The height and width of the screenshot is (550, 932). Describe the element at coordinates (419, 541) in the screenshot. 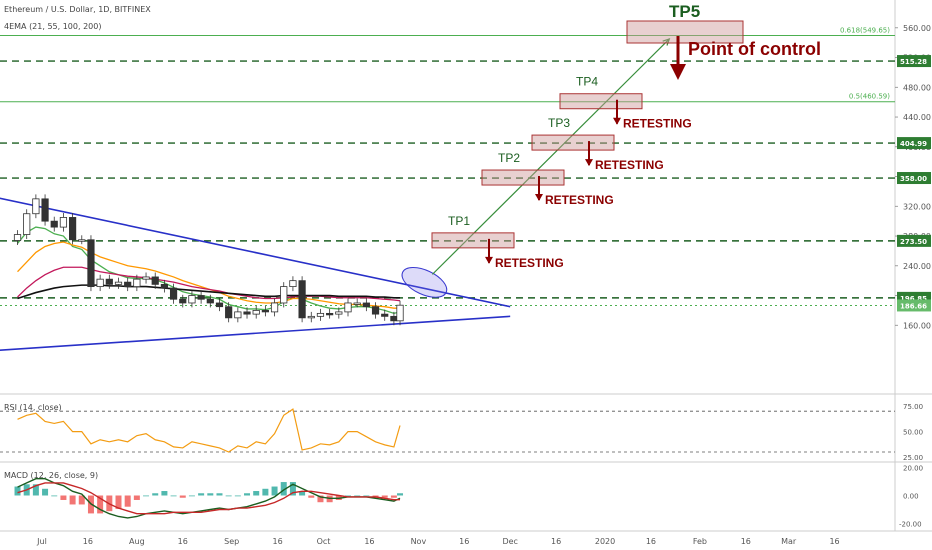

I see `time-tick-label: Nov` at that location.